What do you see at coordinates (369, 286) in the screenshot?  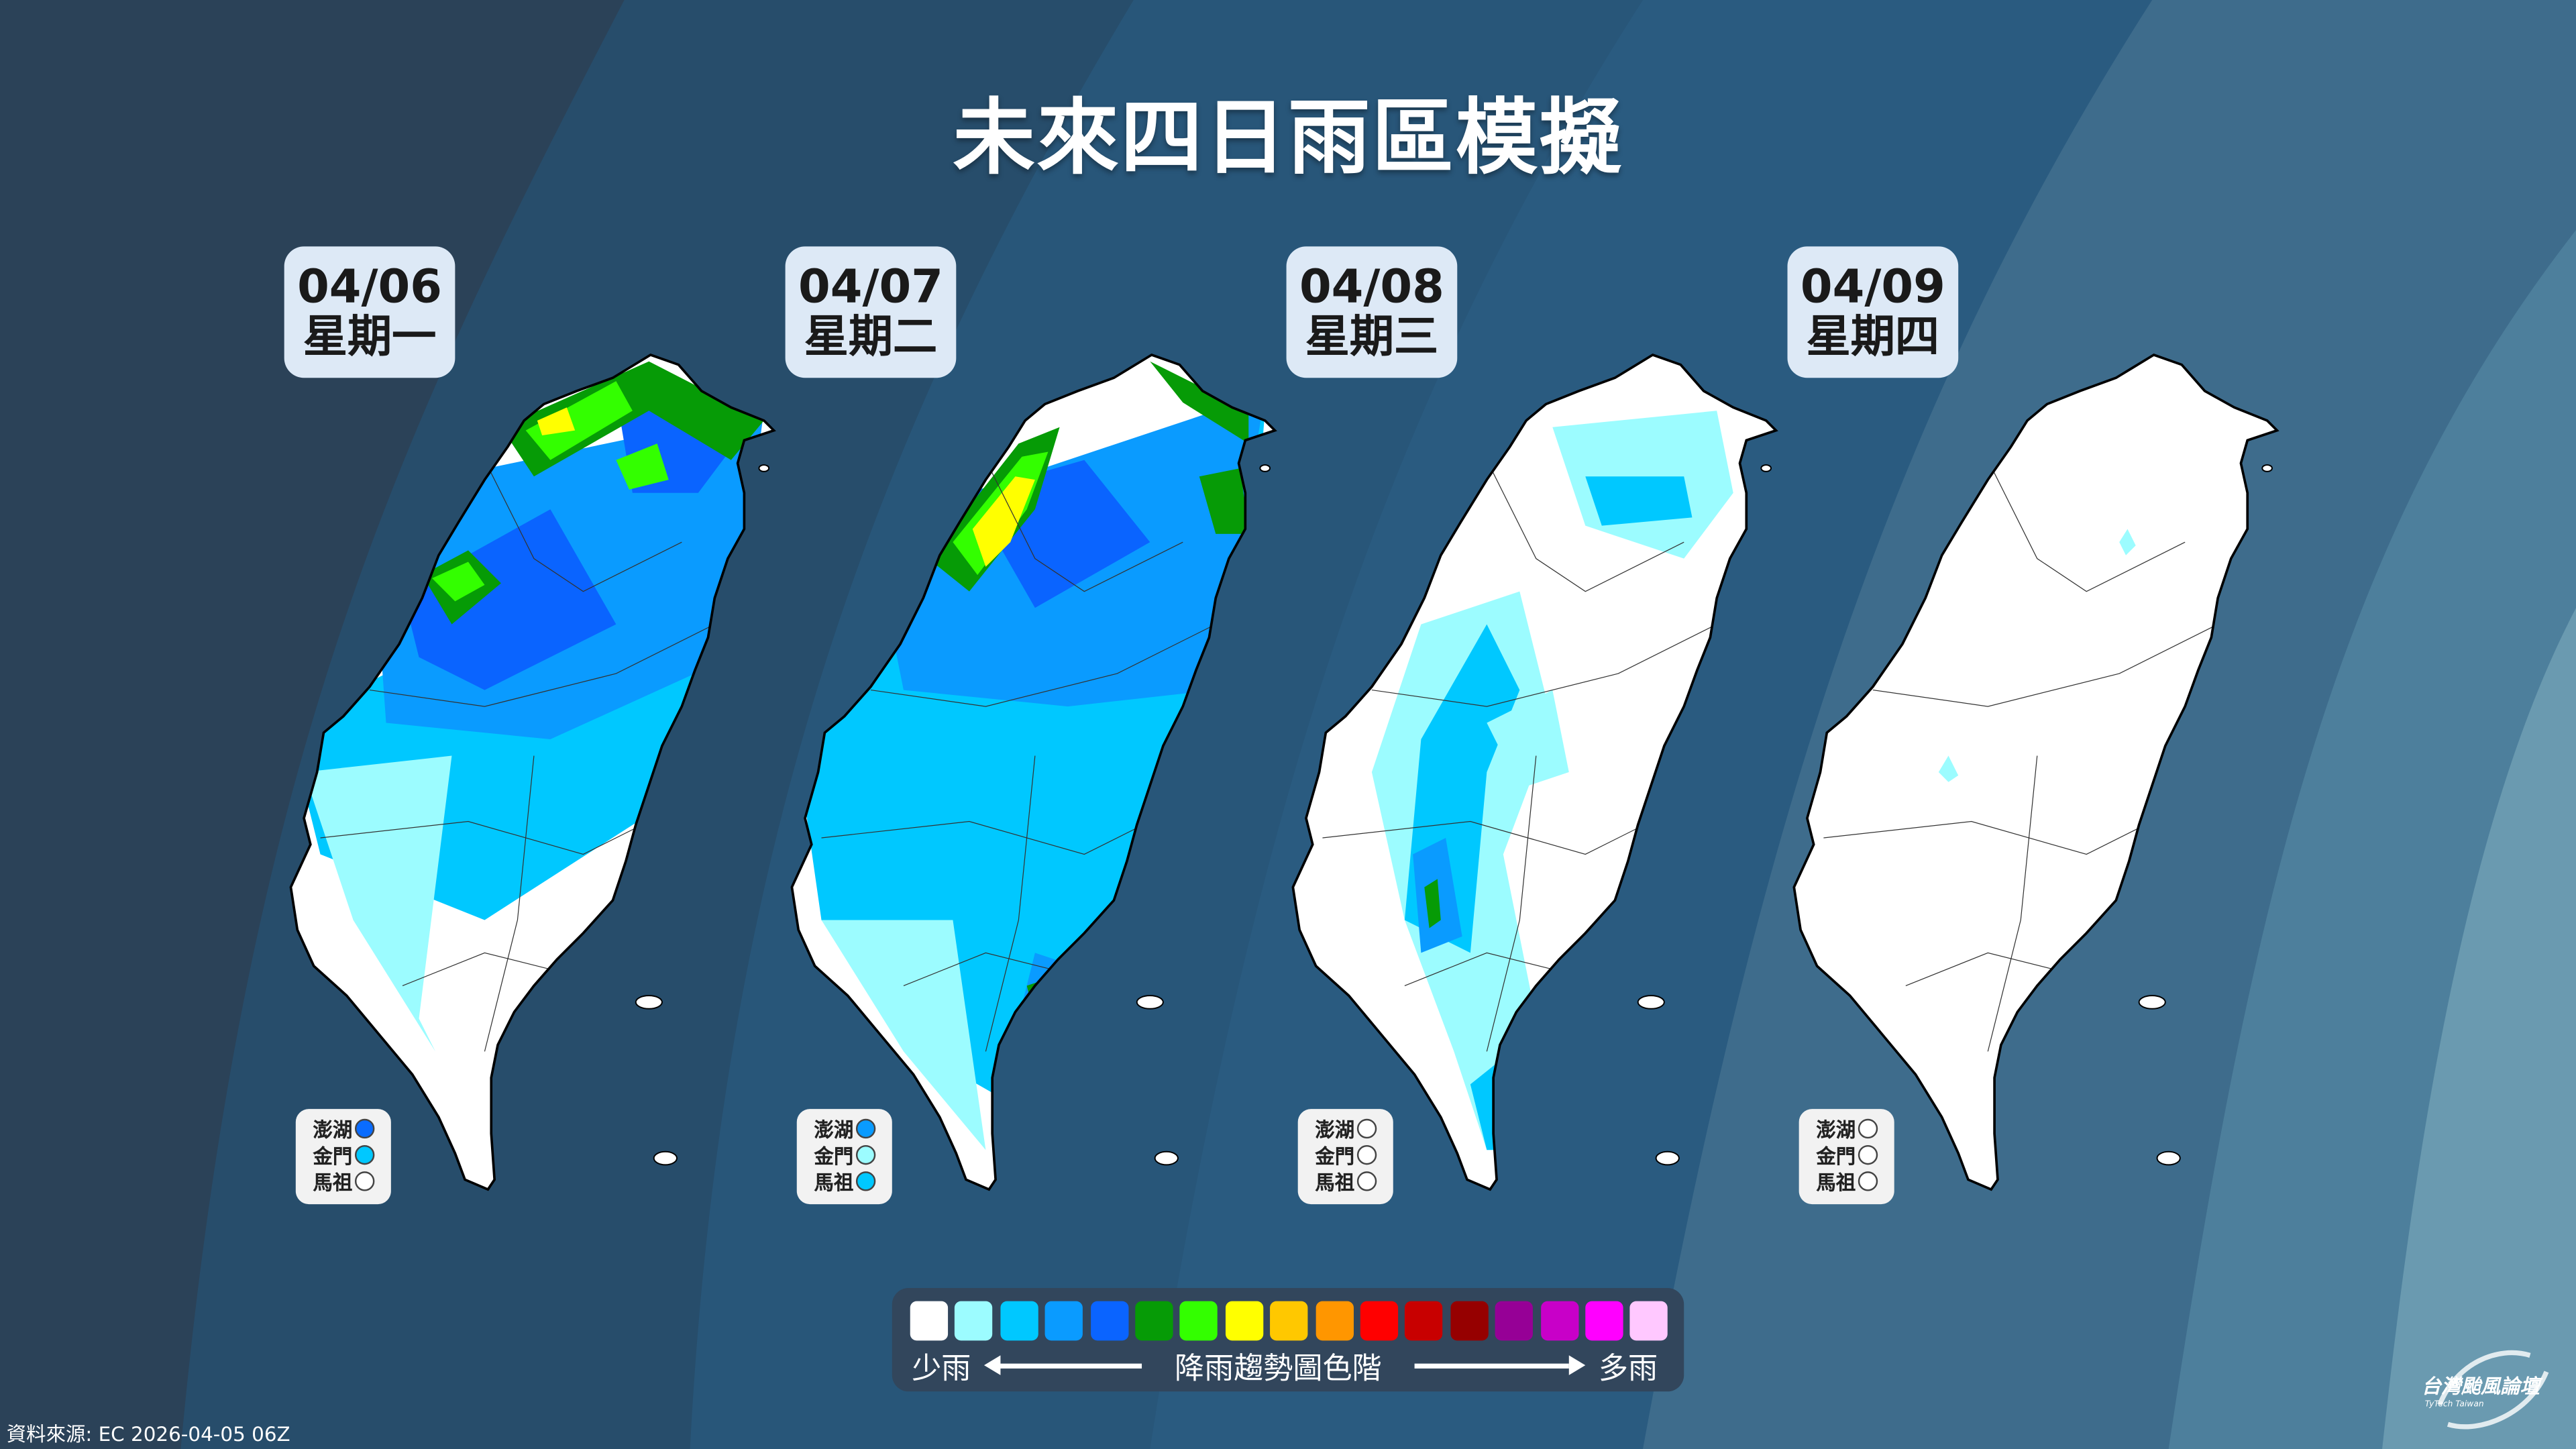 I see `date-label: 04/06` at bounding box center [369, 286].